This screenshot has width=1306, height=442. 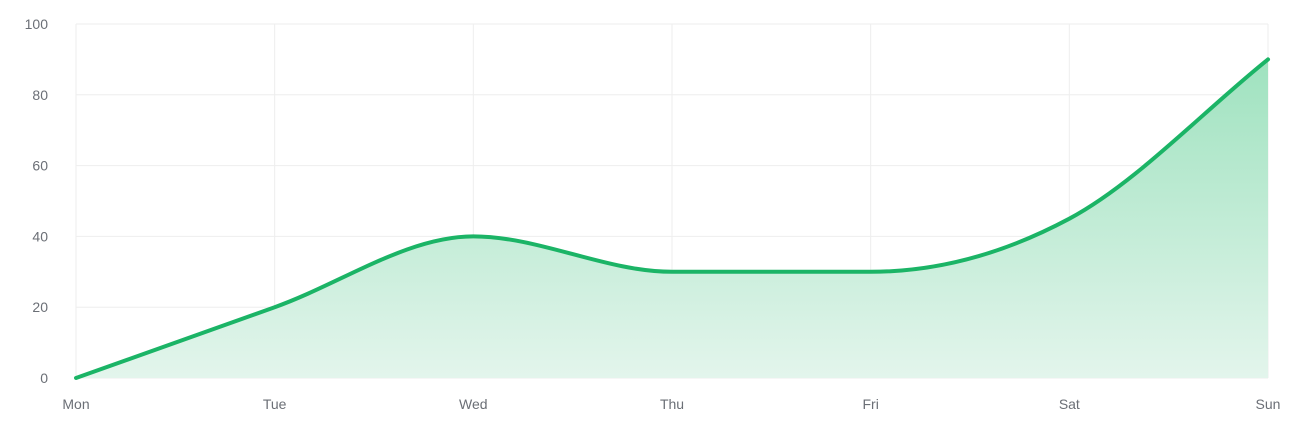 What do you see at coordinates (871, 404) in the screenshot?
I see `x-tick-label: Fri` at bounding box center [871, 404].